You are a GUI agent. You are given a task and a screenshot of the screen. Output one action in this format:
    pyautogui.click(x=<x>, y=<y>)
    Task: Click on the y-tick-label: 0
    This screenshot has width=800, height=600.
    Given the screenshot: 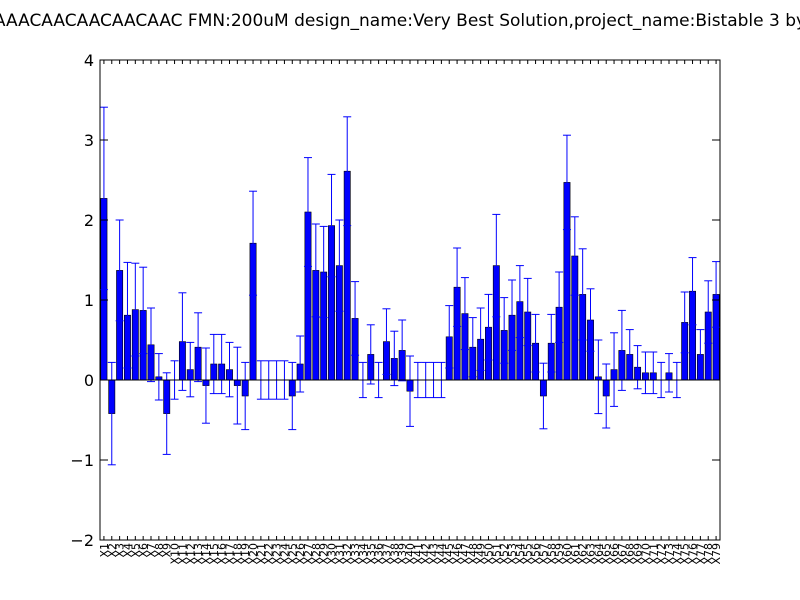 What is the action you would take?
    pyautogui.click(x=89, y=380)
    